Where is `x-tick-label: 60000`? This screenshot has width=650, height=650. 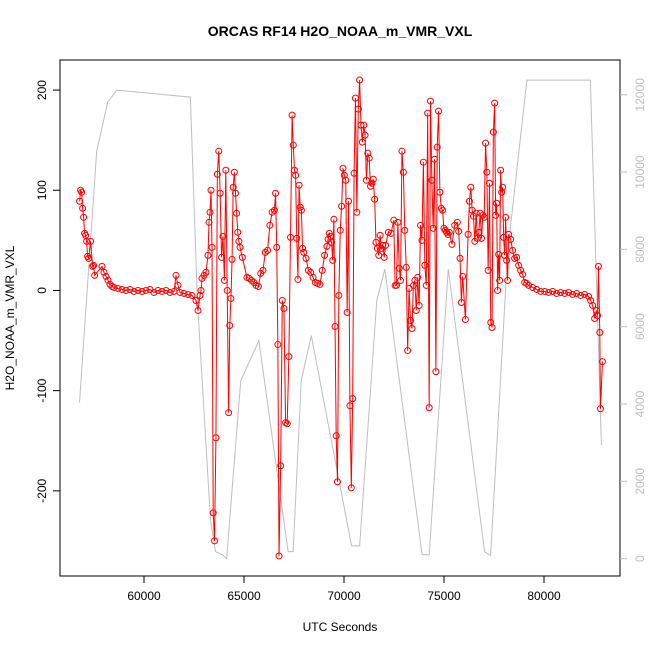 x-tick-label: 60000 is located at coordinates (144, 596).